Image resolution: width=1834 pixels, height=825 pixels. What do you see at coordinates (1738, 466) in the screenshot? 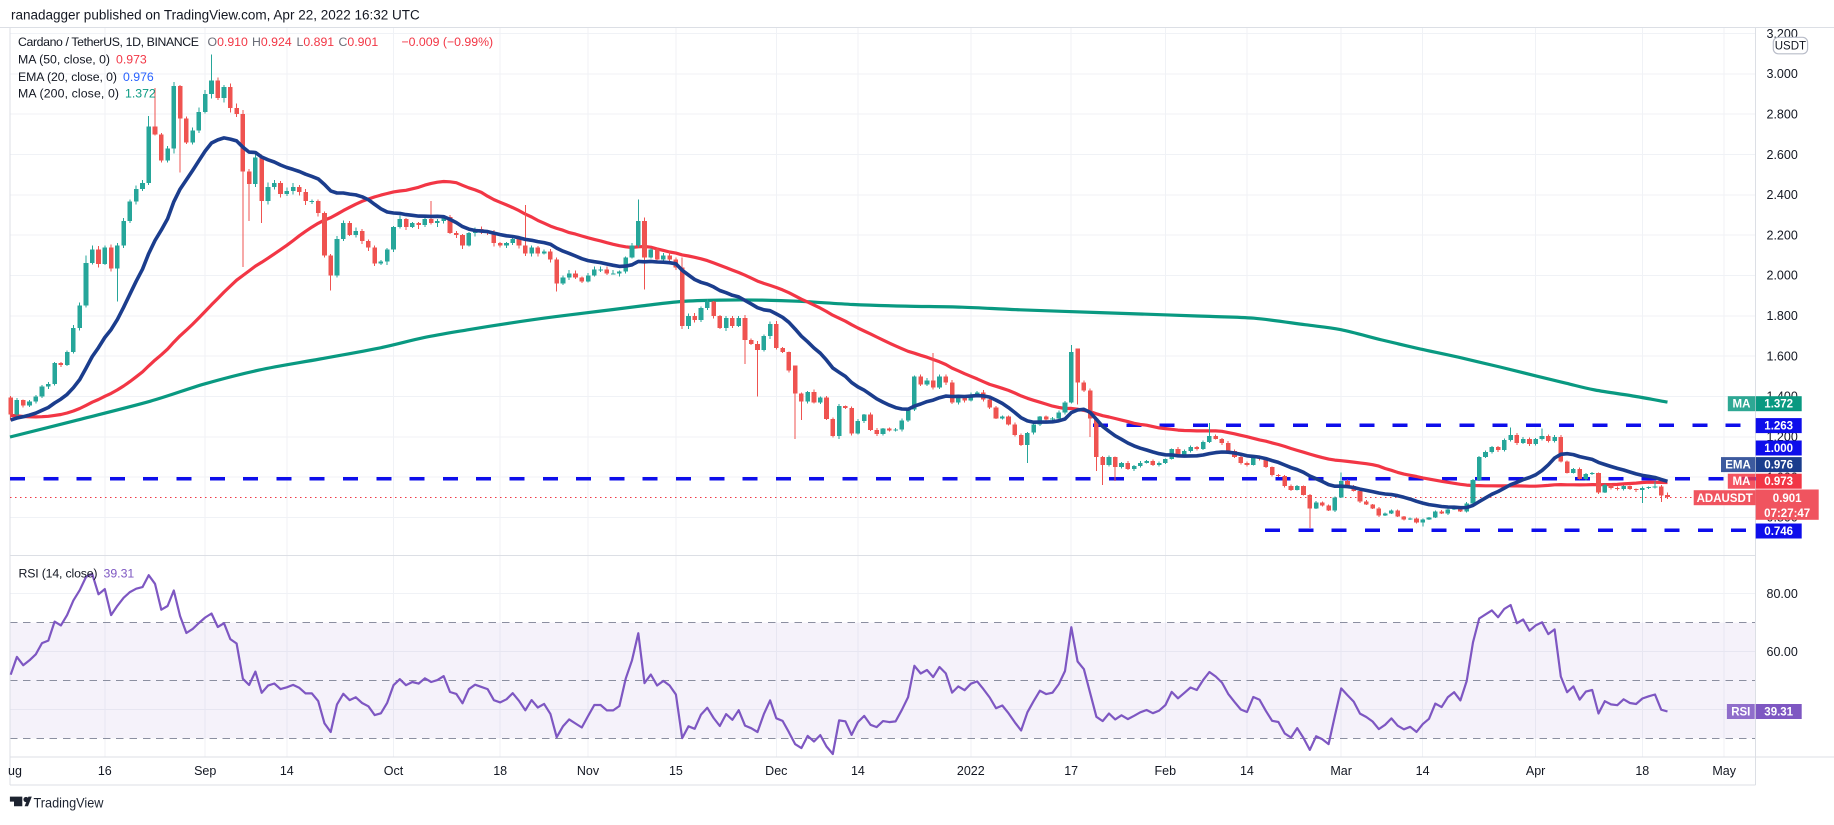
I see `svg-text: EMA` at bounding box center [1738, 466].